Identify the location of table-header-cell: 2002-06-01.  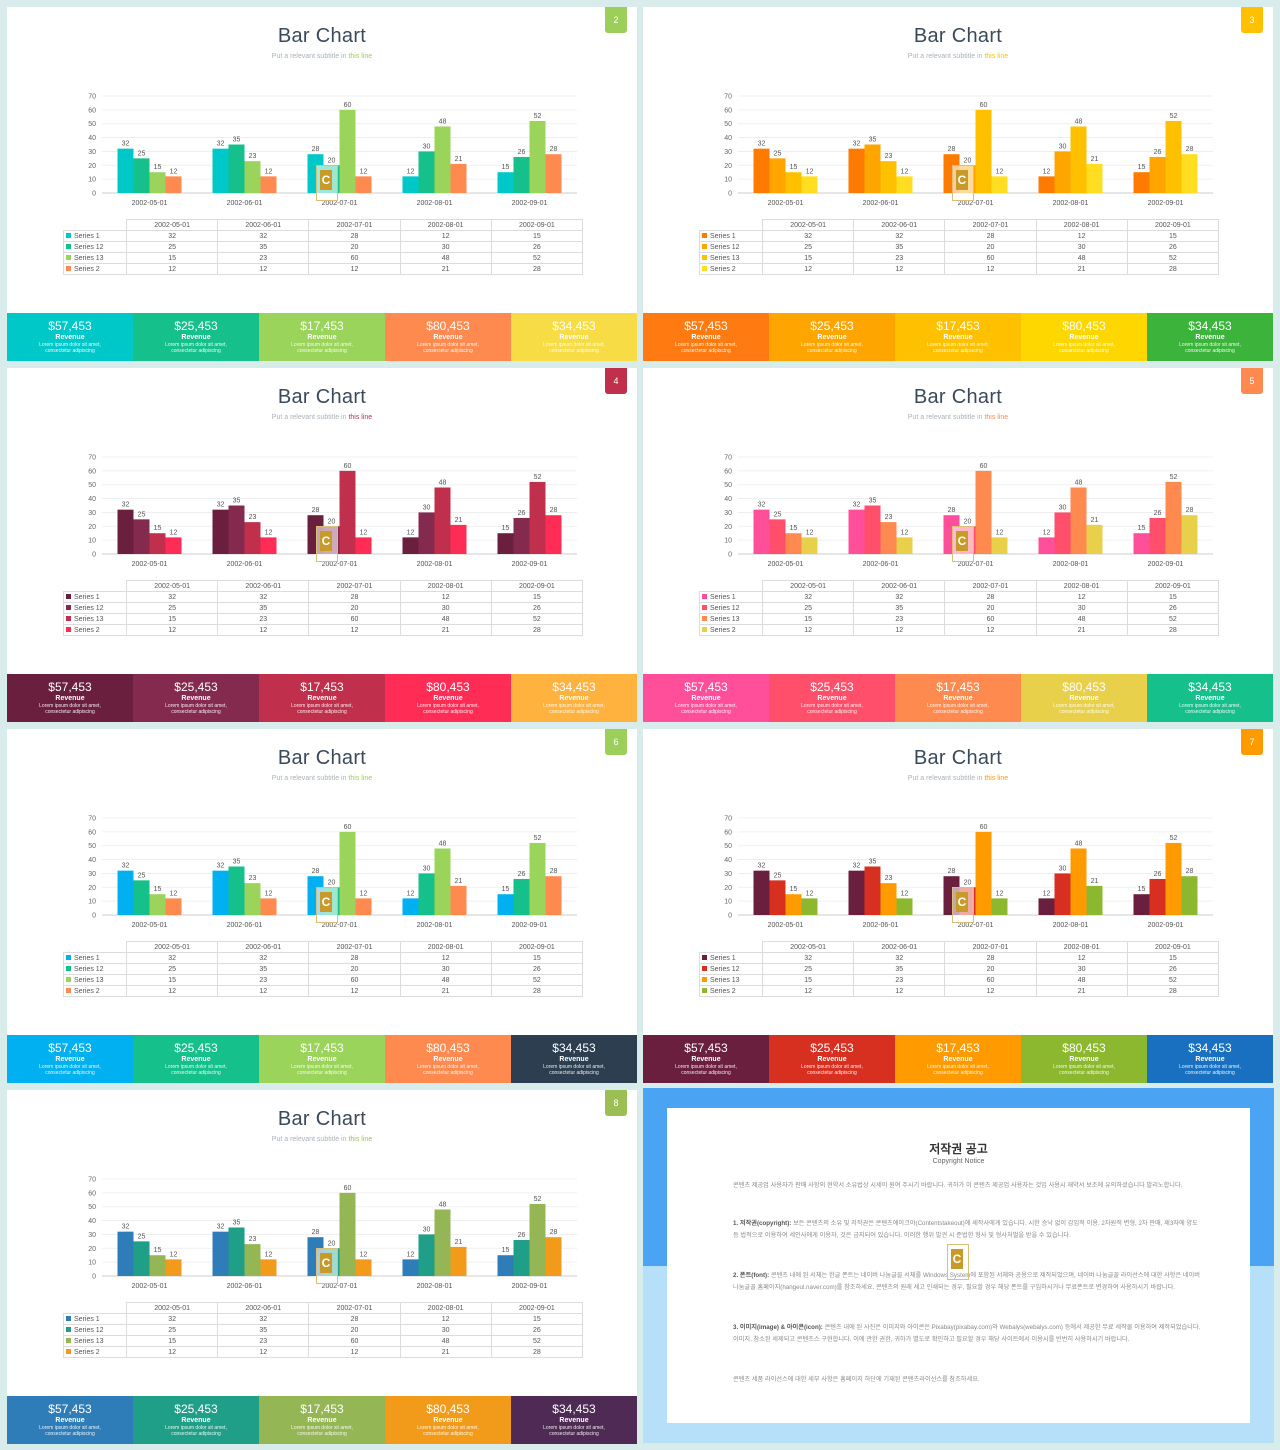
(899, 225).